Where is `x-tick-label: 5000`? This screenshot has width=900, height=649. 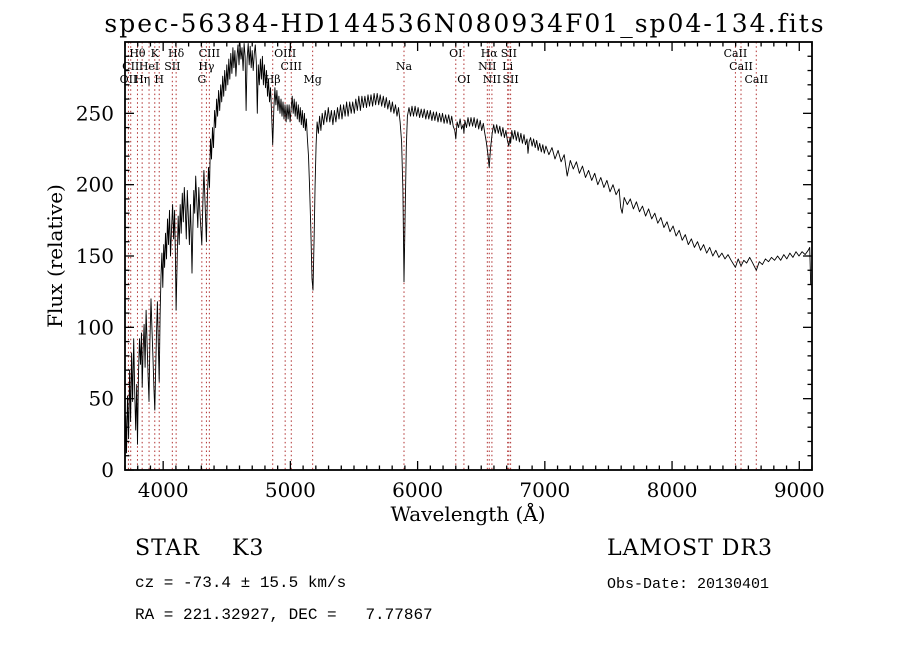 x-tick-label: 5000 is located at coordinates (290, 490).